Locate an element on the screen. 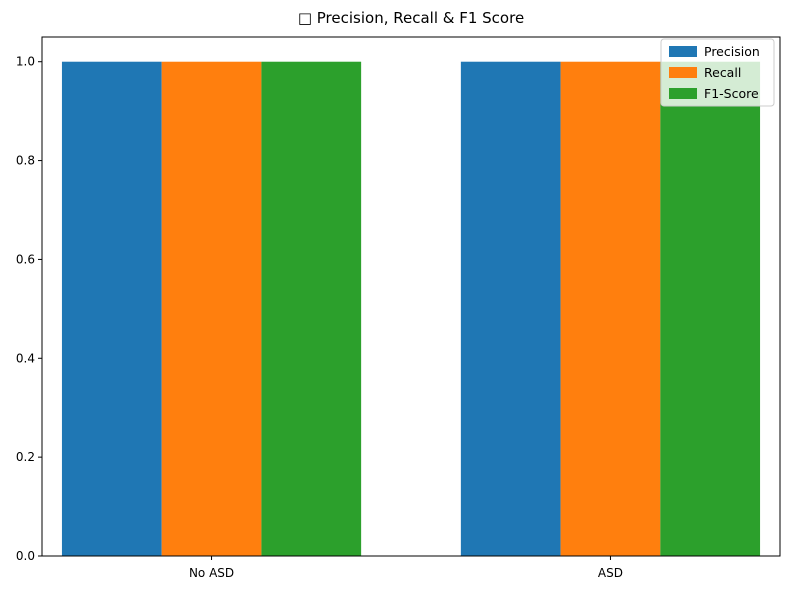 Image resolution: width=790 pixels, height=594 pixels. x-tick-label: ASD is located at coordinates (610, 573).